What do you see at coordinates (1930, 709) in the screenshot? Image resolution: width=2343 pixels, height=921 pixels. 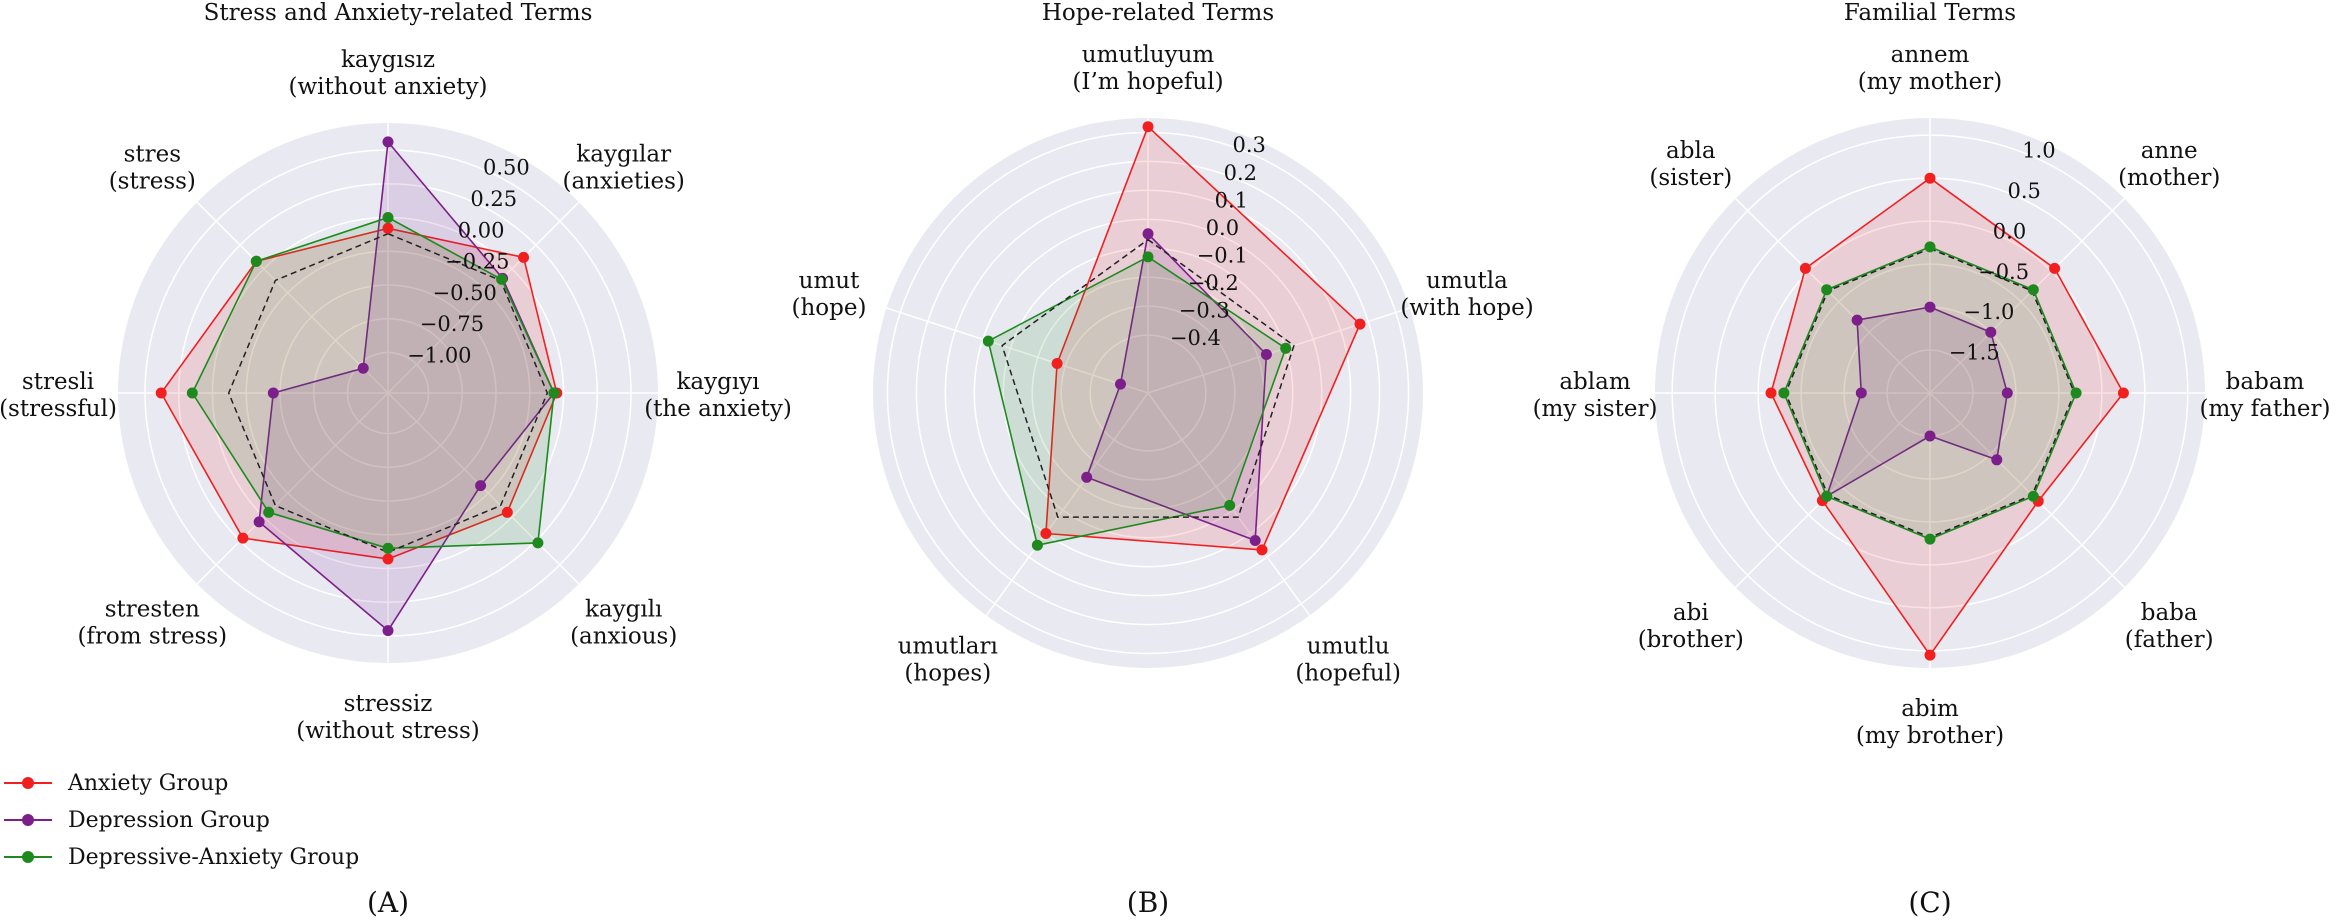 I see `axis-term: abim` at bounding box center [1930, 709].